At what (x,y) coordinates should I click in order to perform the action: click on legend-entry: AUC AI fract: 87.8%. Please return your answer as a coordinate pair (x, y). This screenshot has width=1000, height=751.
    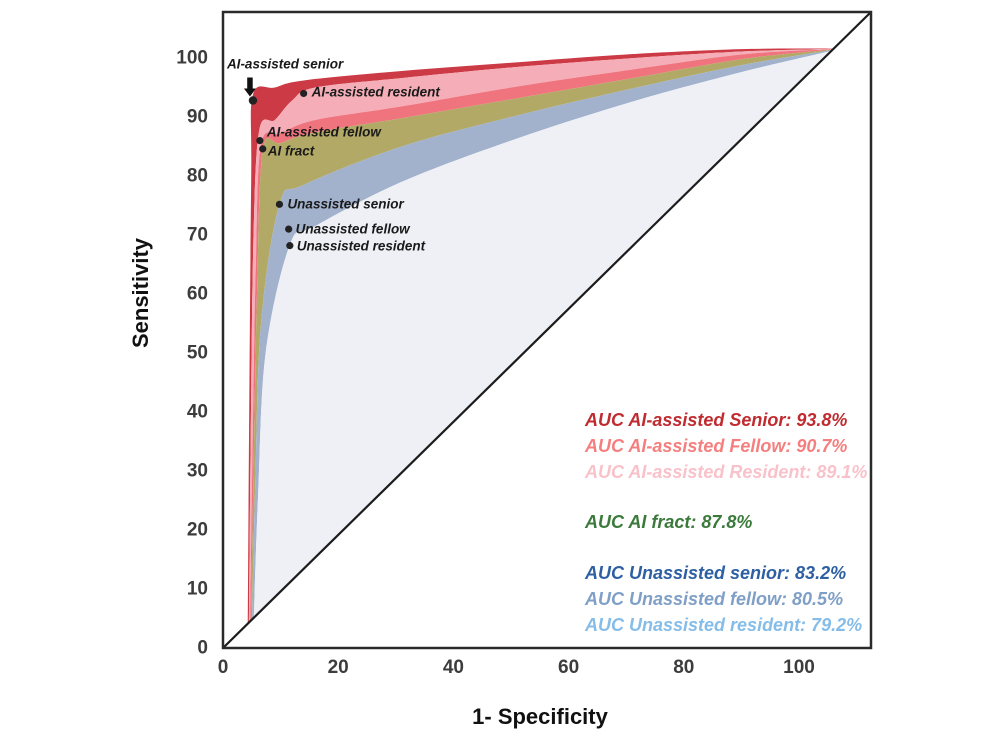
    Looking at the image, I should click on (669, 522).